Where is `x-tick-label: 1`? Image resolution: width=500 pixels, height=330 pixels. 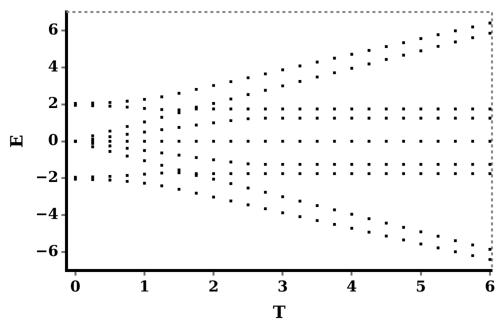 x-tick-label: 1 is located at coordinates (144, 286).